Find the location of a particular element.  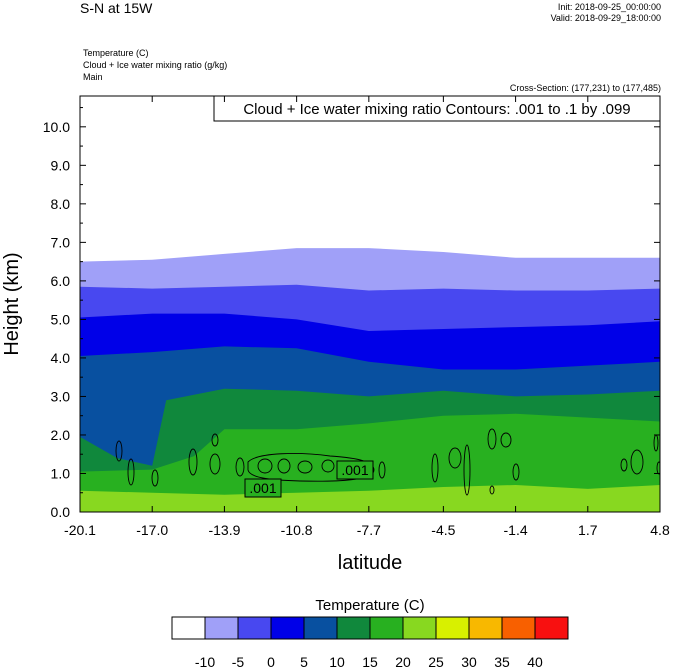

y-axis-label: Height (km) is located at coordinates (12, 303).